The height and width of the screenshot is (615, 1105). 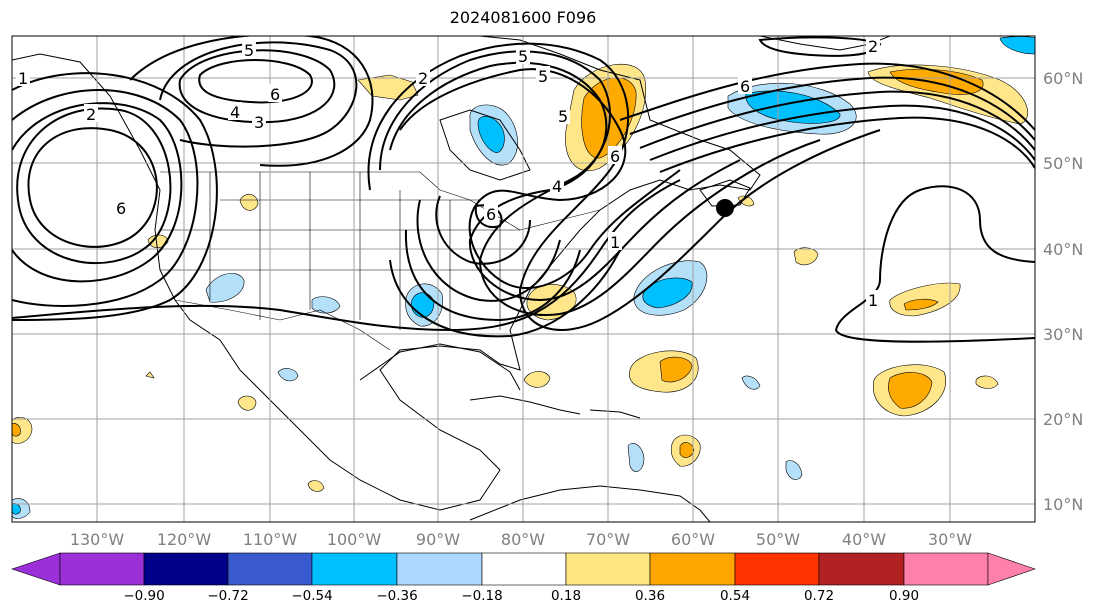 I want to click on lon-label: 70°W, so click(x=608, y=539).